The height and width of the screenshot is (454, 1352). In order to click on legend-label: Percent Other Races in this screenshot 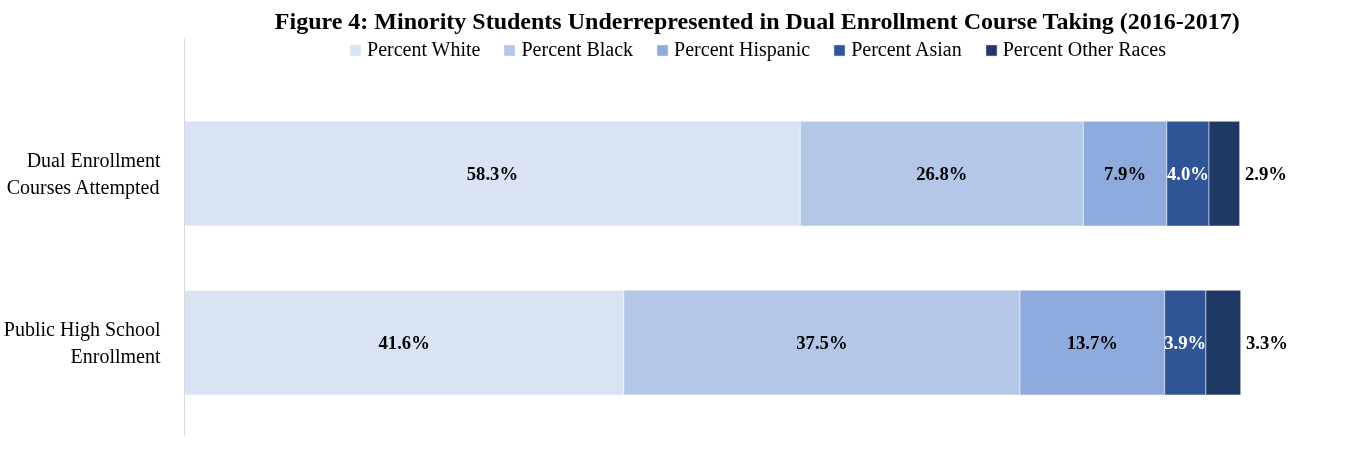, I will do `click(1084, 49)`.